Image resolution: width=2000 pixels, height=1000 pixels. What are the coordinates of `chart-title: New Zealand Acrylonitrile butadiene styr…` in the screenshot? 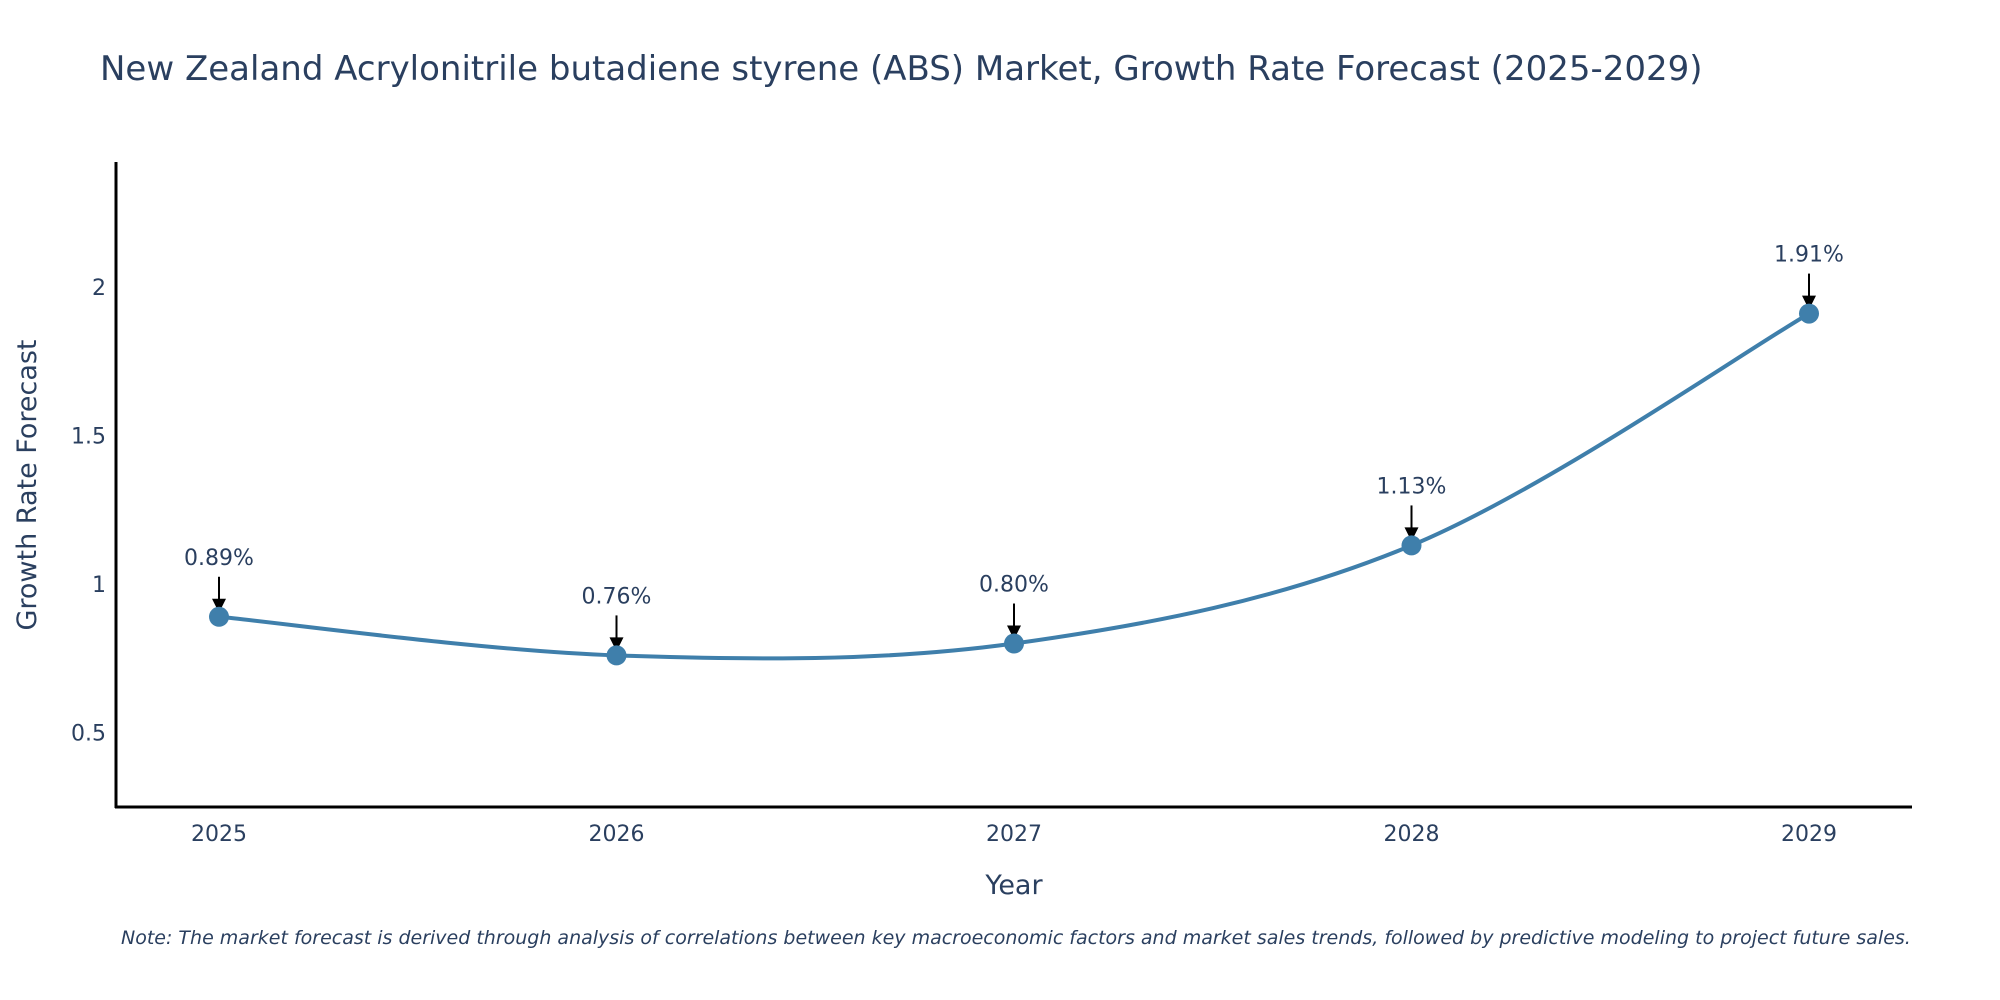 It's located at (901, 69).